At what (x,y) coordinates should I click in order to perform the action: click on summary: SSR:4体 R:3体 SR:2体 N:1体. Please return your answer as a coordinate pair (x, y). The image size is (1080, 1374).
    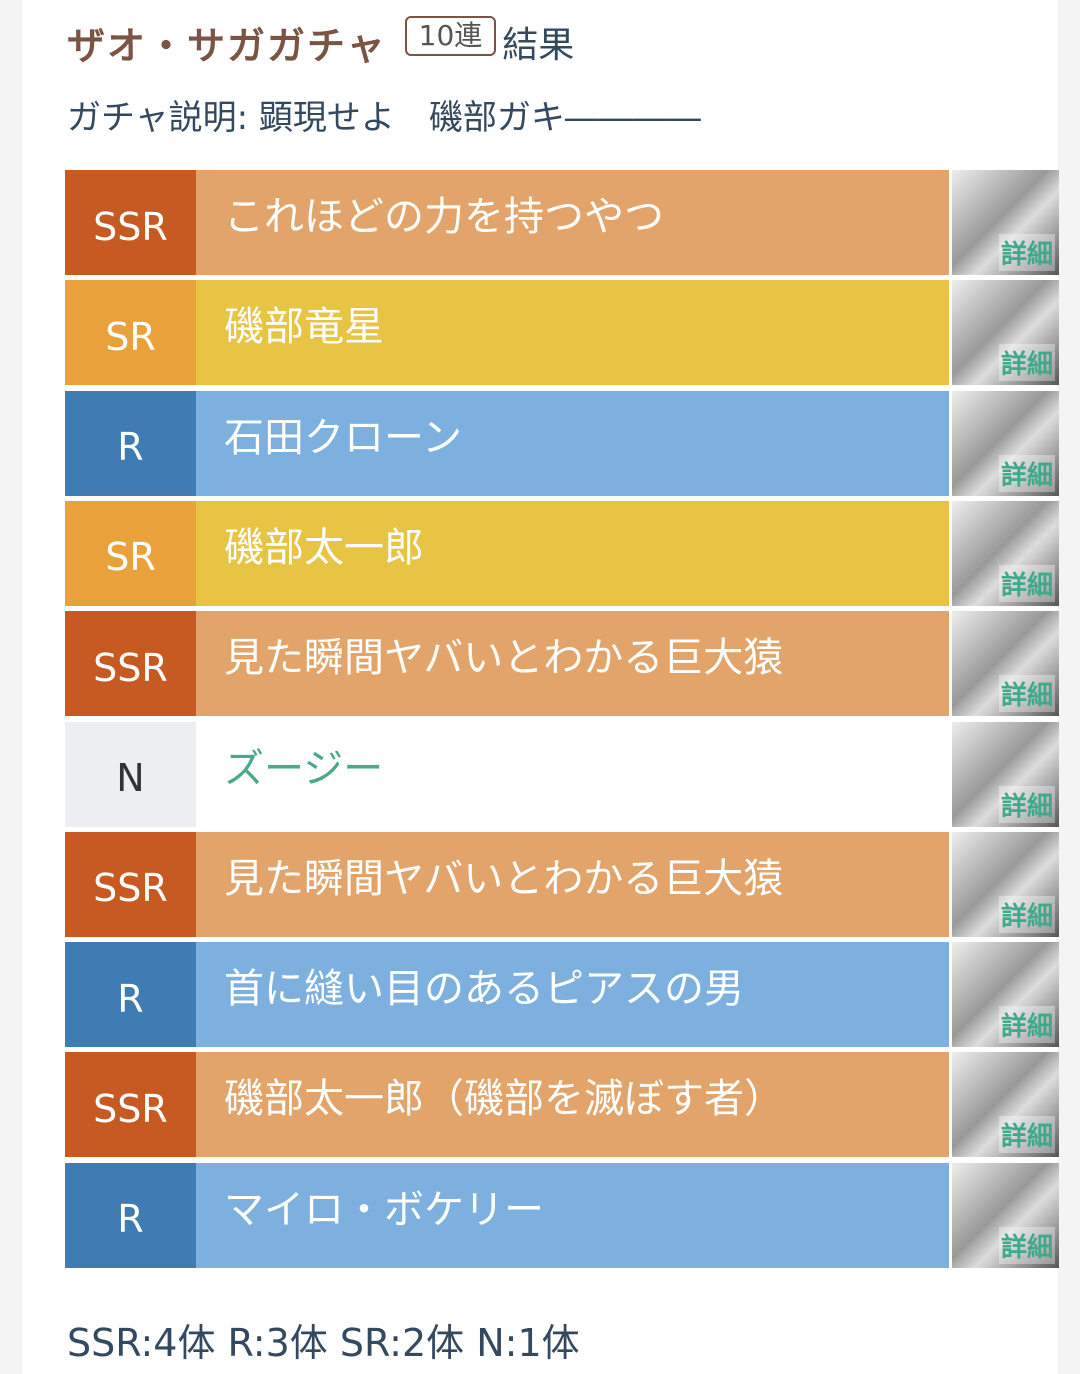
    Looking at the image, I should click on (323, 1343).